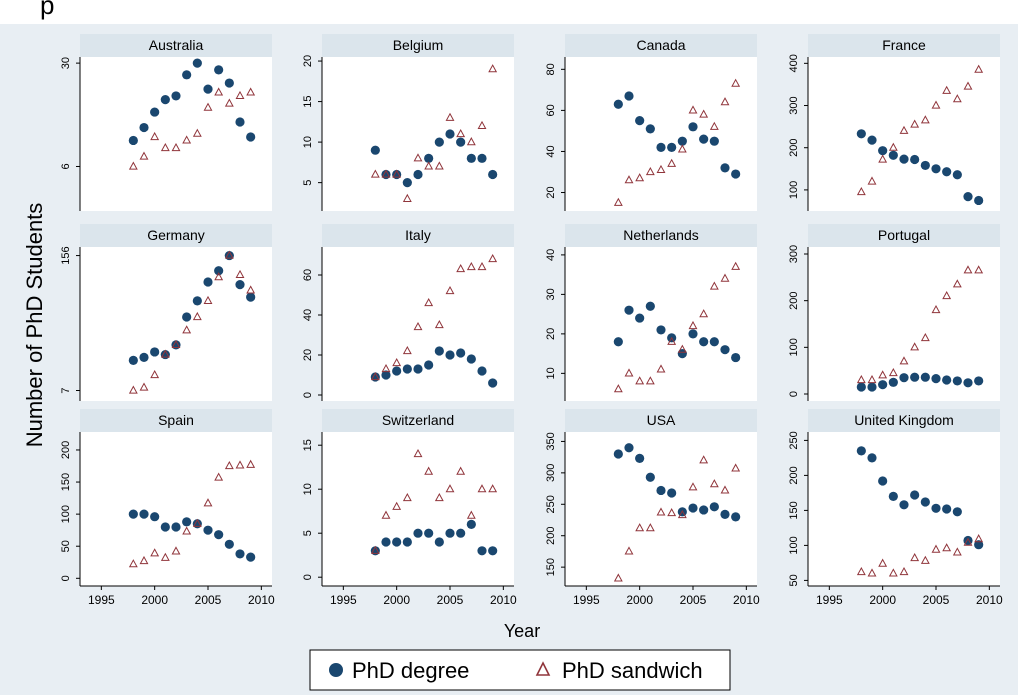  Describe the element at coordinates (308, 577) in the screenshot. I see `y-tick-label-switzerland: 0` at that location.